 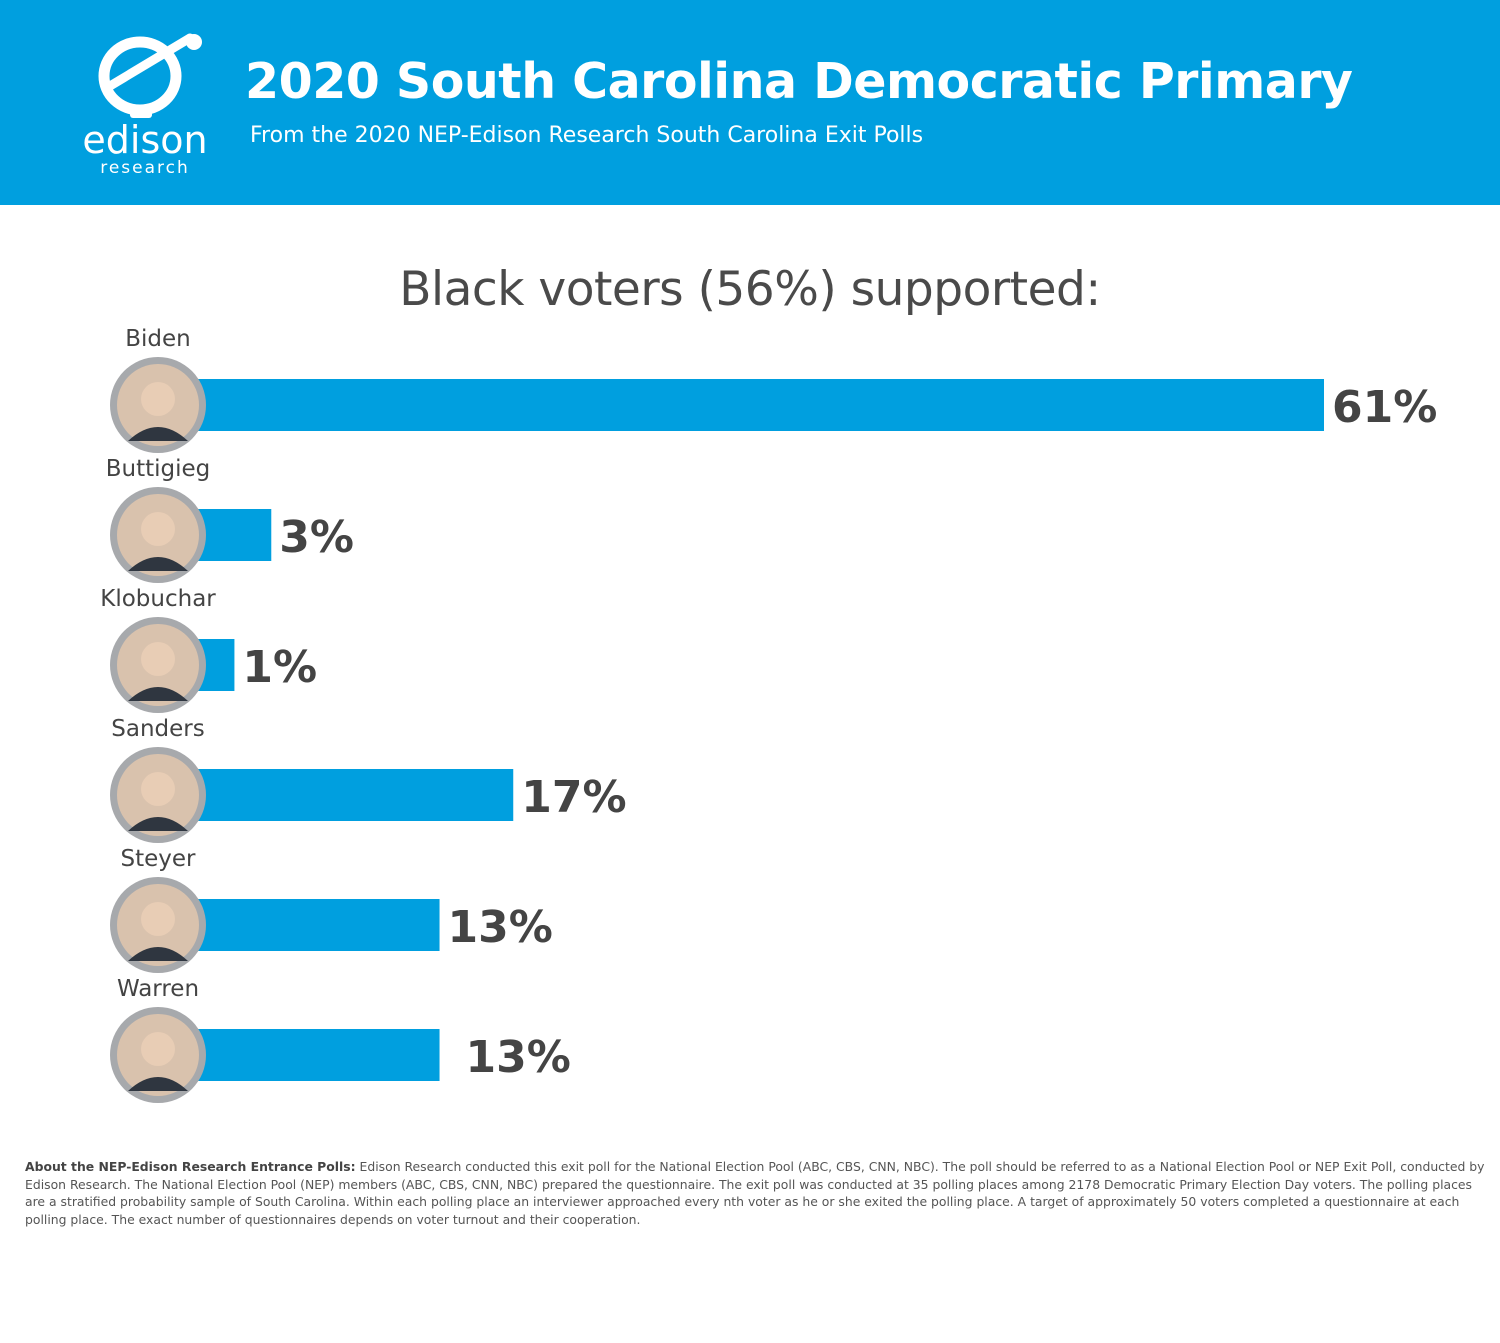 I want to click on bar-warren, so click(x=305, y=1055).